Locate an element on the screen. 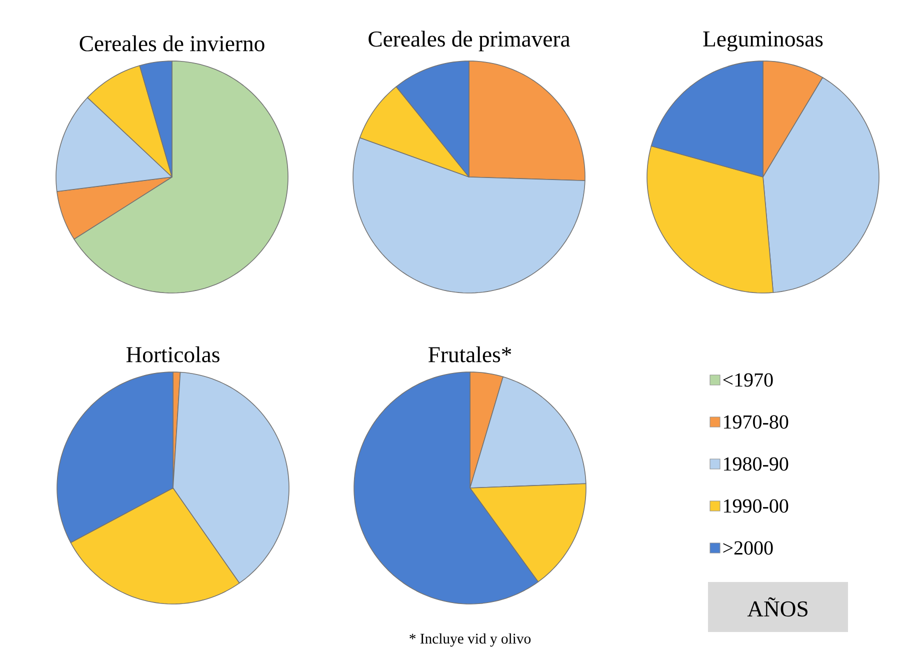 The width and height of the screenshot is (920, 652). chart-title: Cereales de invierno is located at coordinates (172, 43).